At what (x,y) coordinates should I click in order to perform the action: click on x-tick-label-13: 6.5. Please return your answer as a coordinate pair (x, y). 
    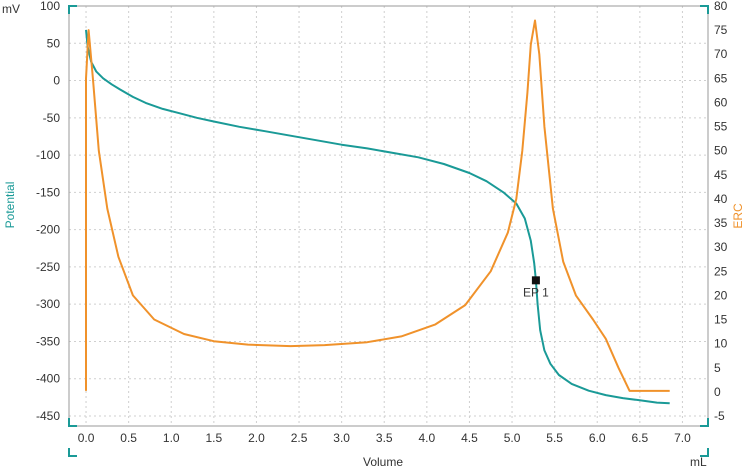
    Looking at the image, I should click on (639, 438).